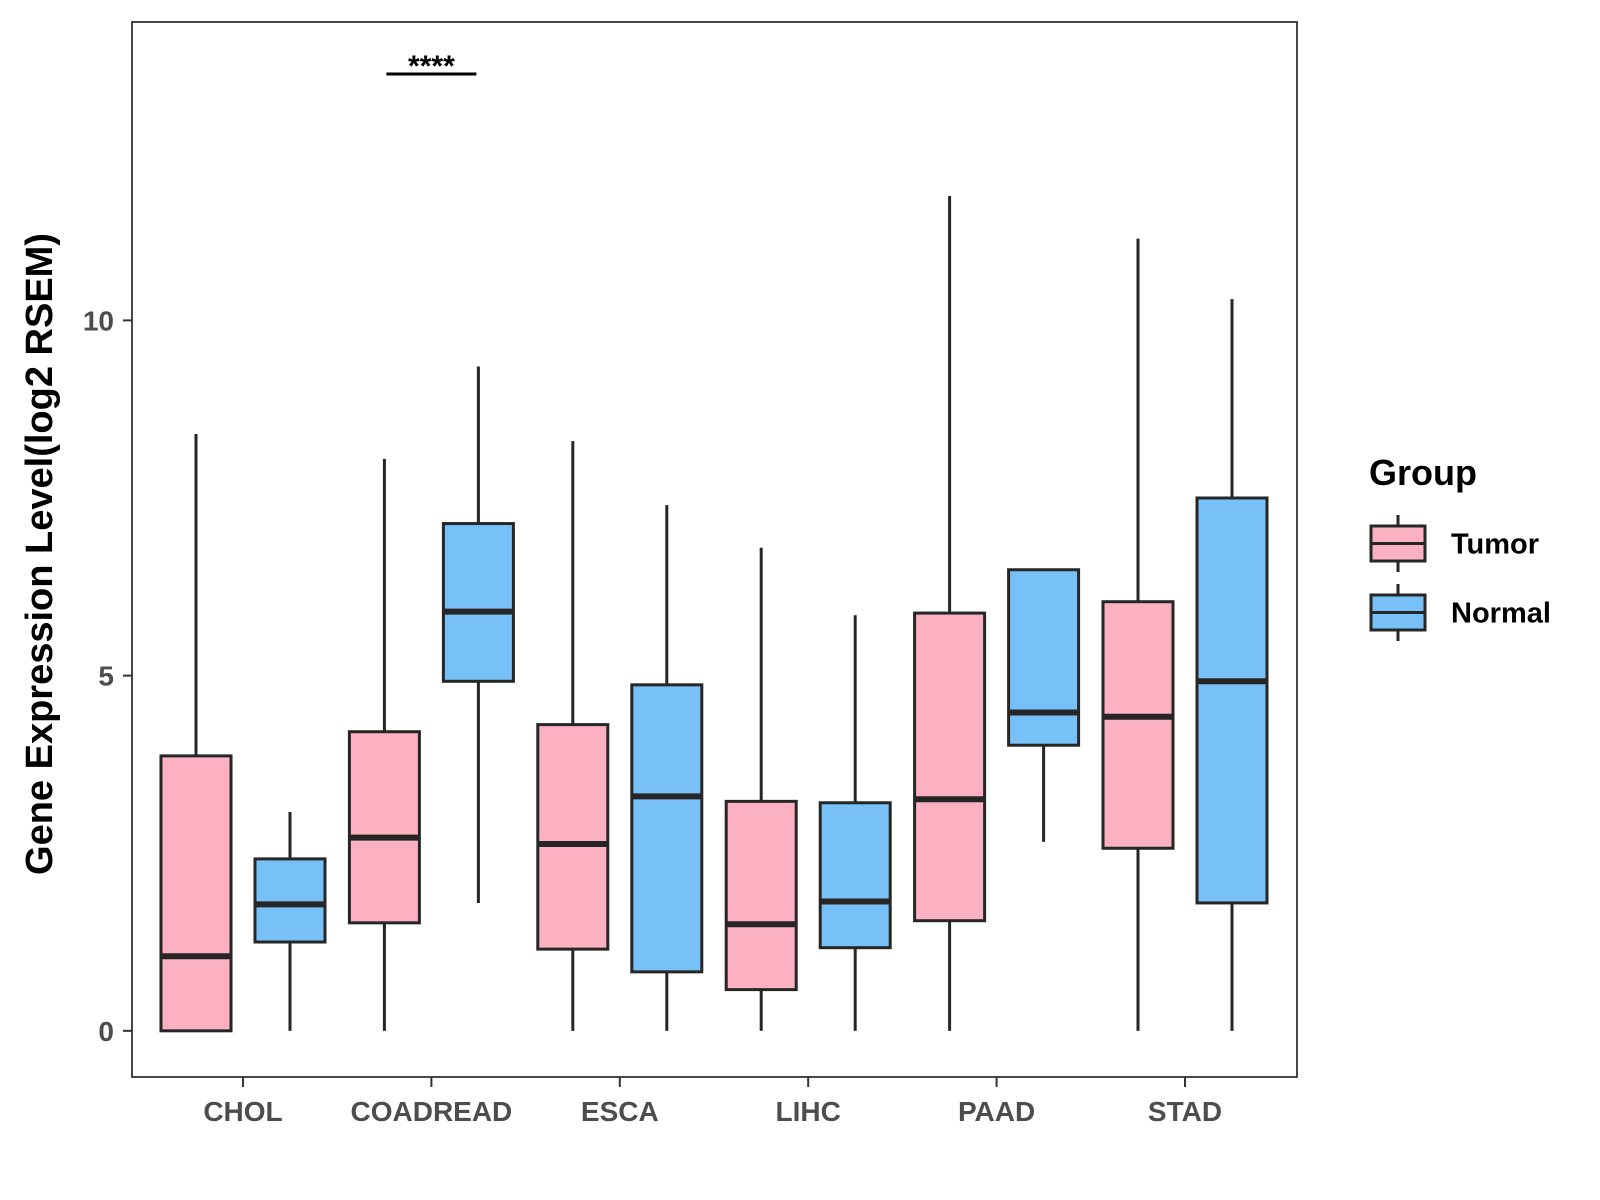  I want to click on legend-label: Normal, so click(1501, 614).